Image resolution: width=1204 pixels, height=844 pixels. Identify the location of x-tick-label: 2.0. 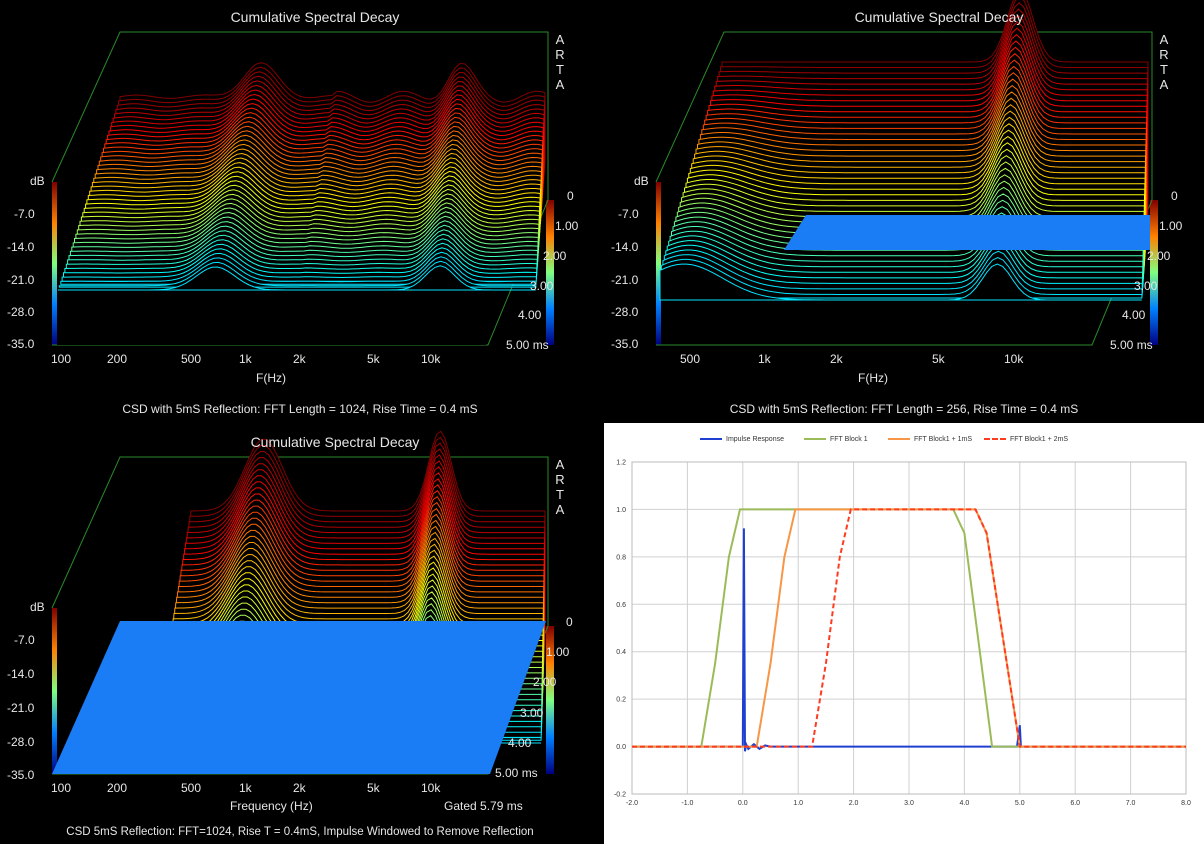
(854, 803).